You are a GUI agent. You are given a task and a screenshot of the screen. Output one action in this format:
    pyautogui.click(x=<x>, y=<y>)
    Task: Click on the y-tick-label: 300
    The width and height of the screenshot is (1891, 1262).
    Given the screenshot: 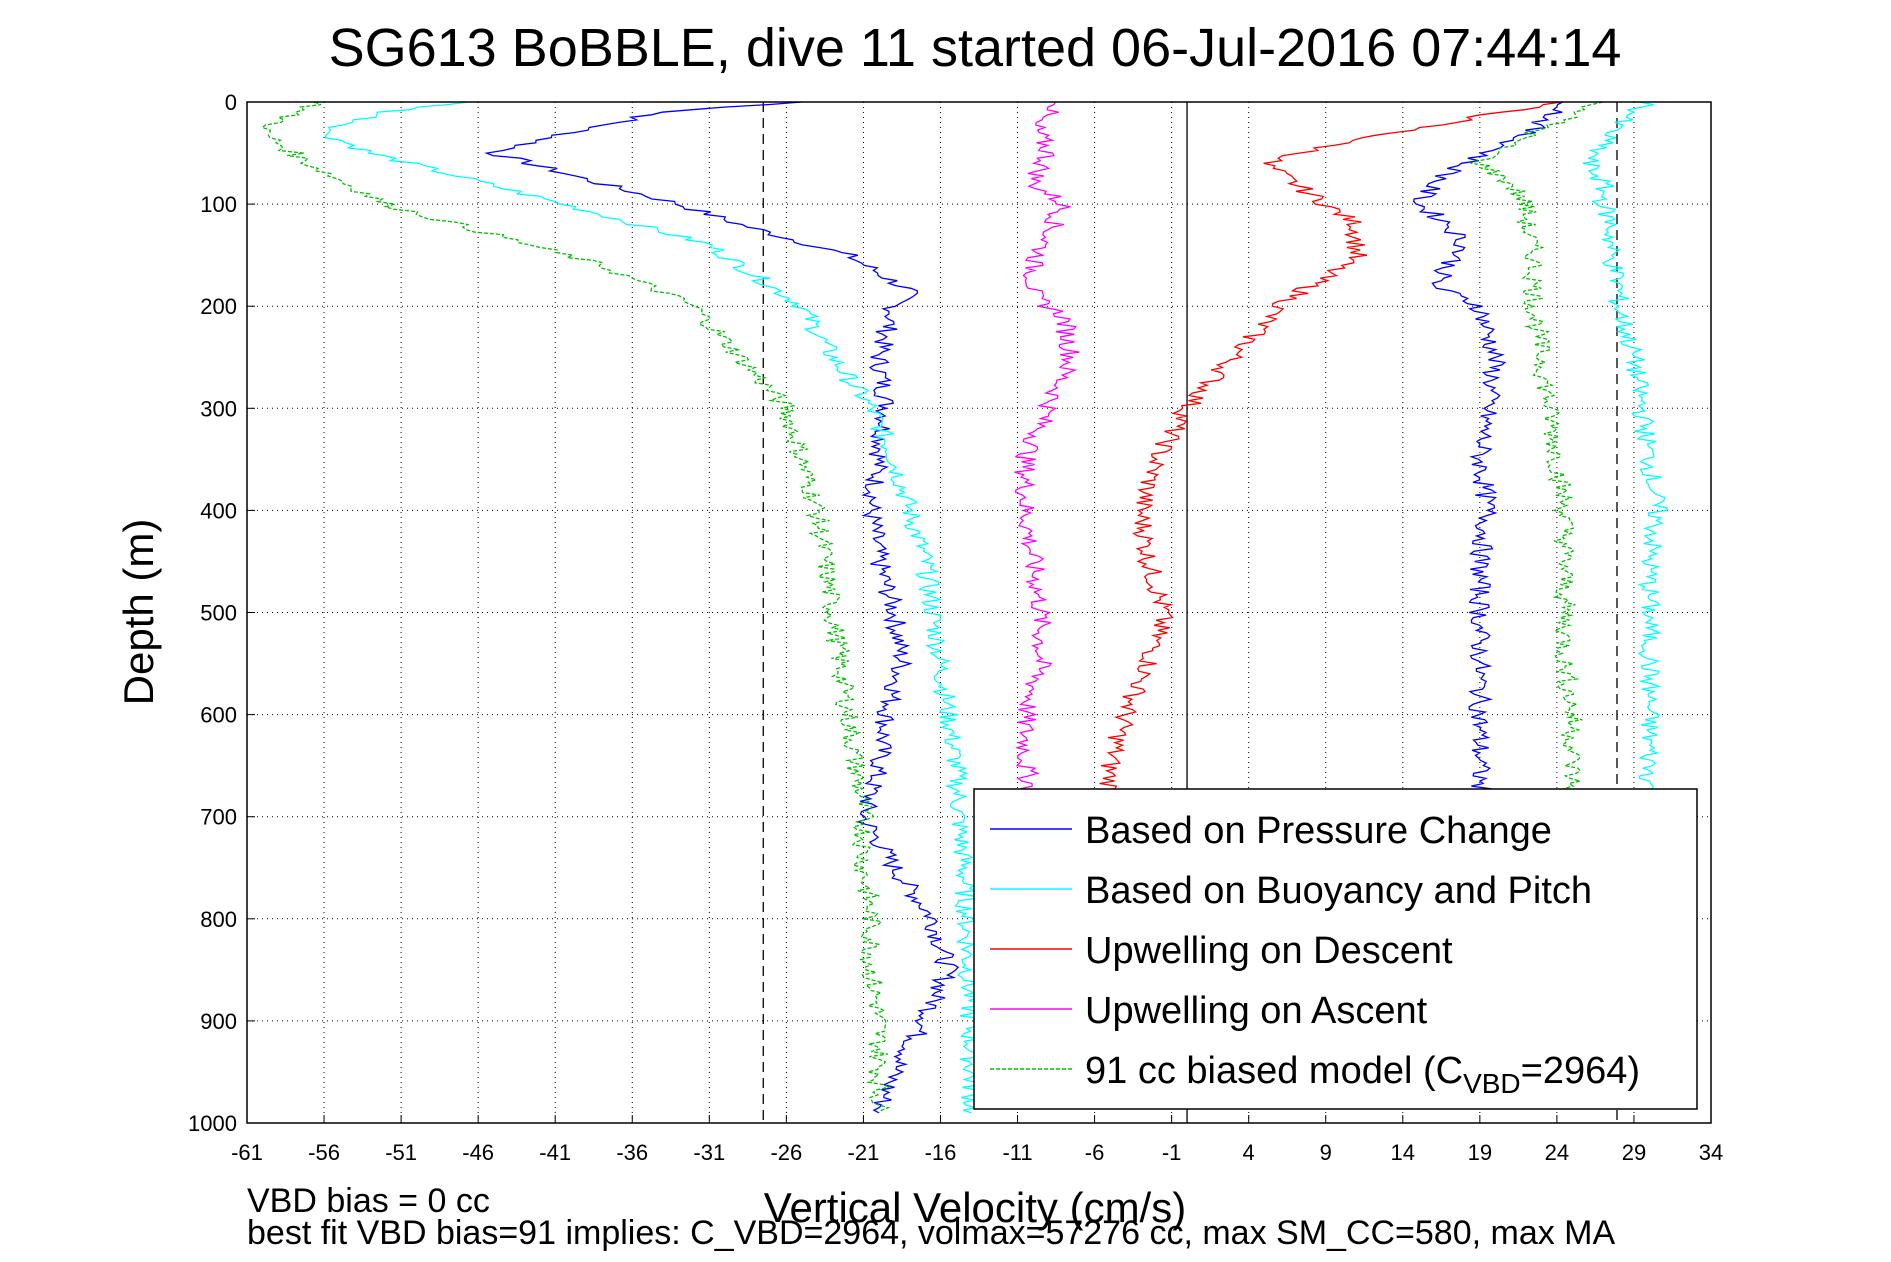 What is the action you would take?
    pyautogui.click(x=218, y=408)
    